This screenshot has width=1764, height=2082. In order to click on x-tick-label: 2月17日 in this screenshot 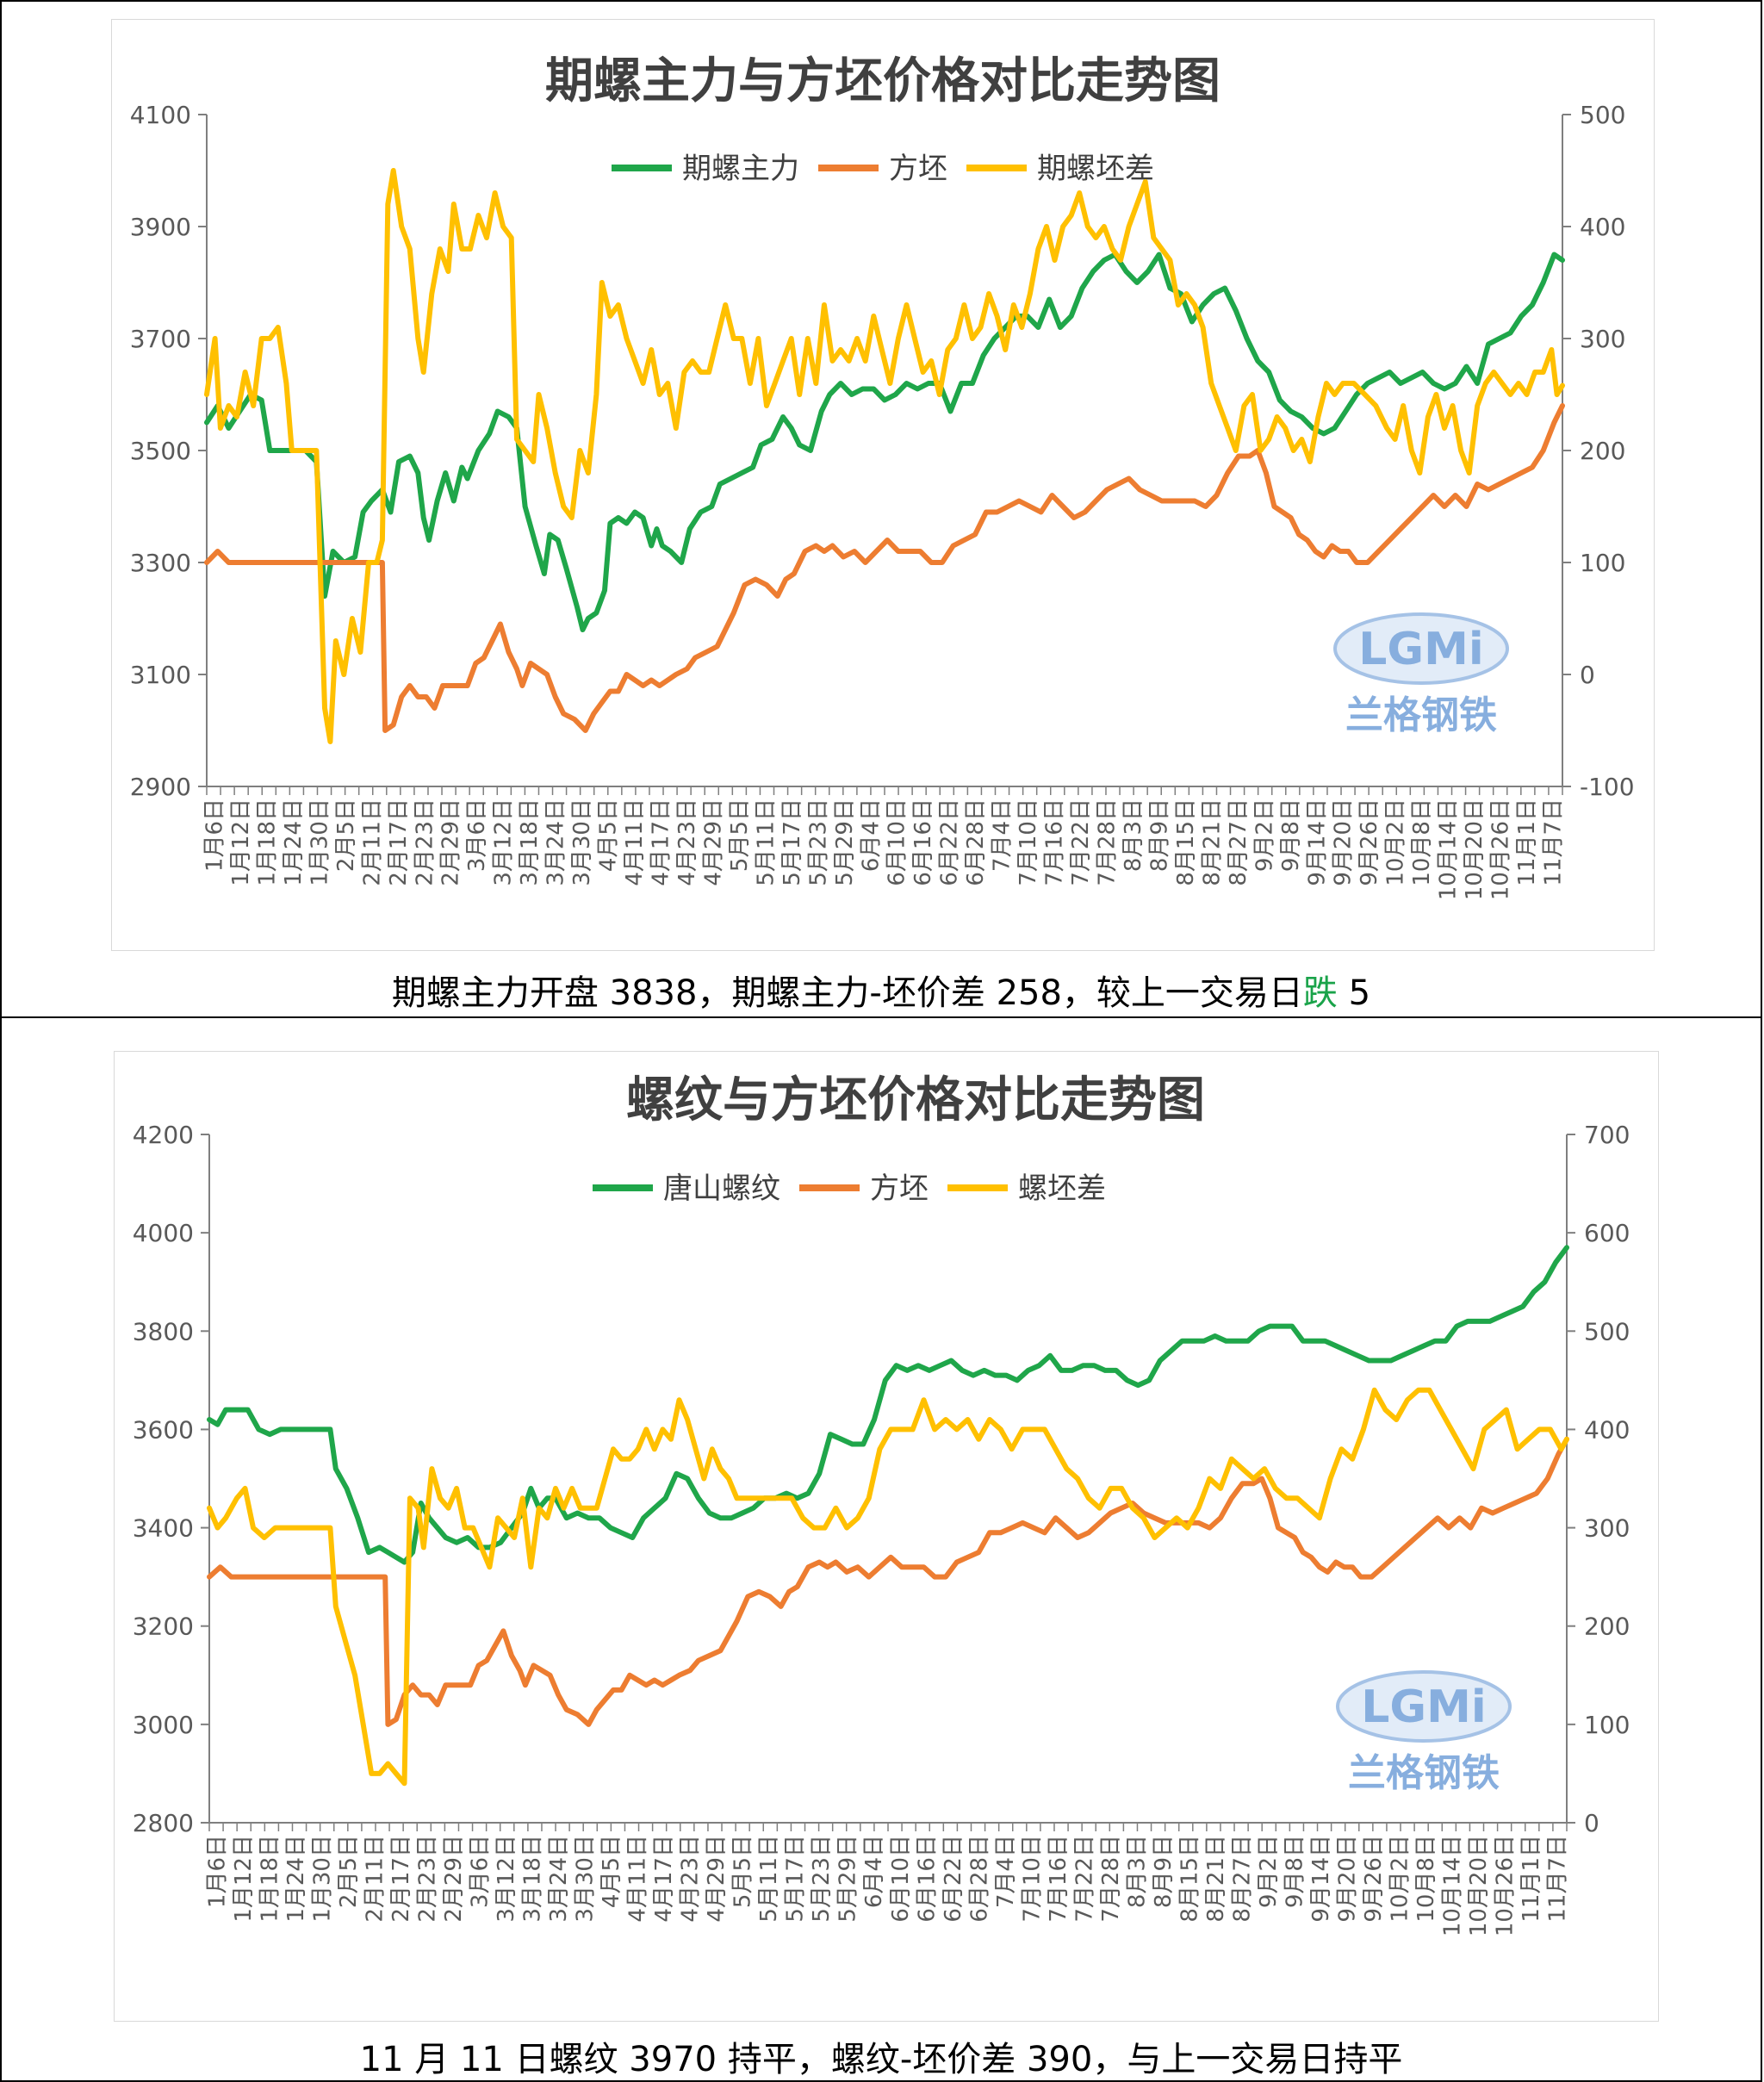, I will do `click(401, 1879)`.